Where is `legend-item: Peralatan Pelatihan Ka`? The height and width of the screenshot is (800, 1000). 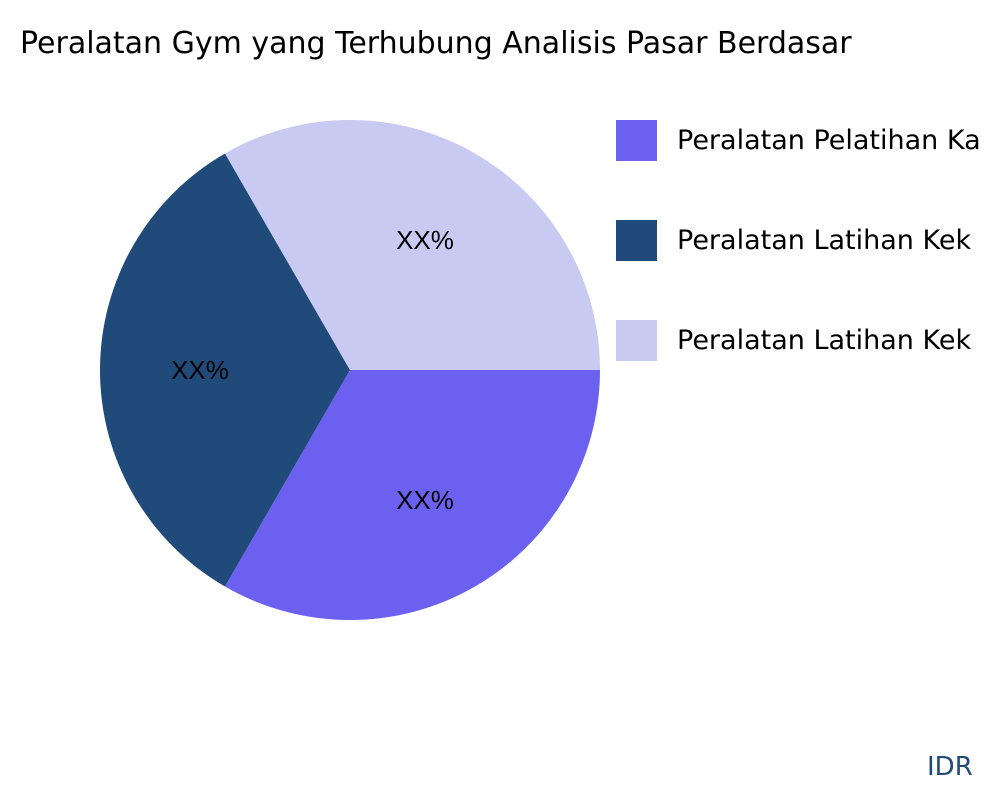
legend-item: Peralatan Pelatihan Ka is located at coordinates (798, 140).